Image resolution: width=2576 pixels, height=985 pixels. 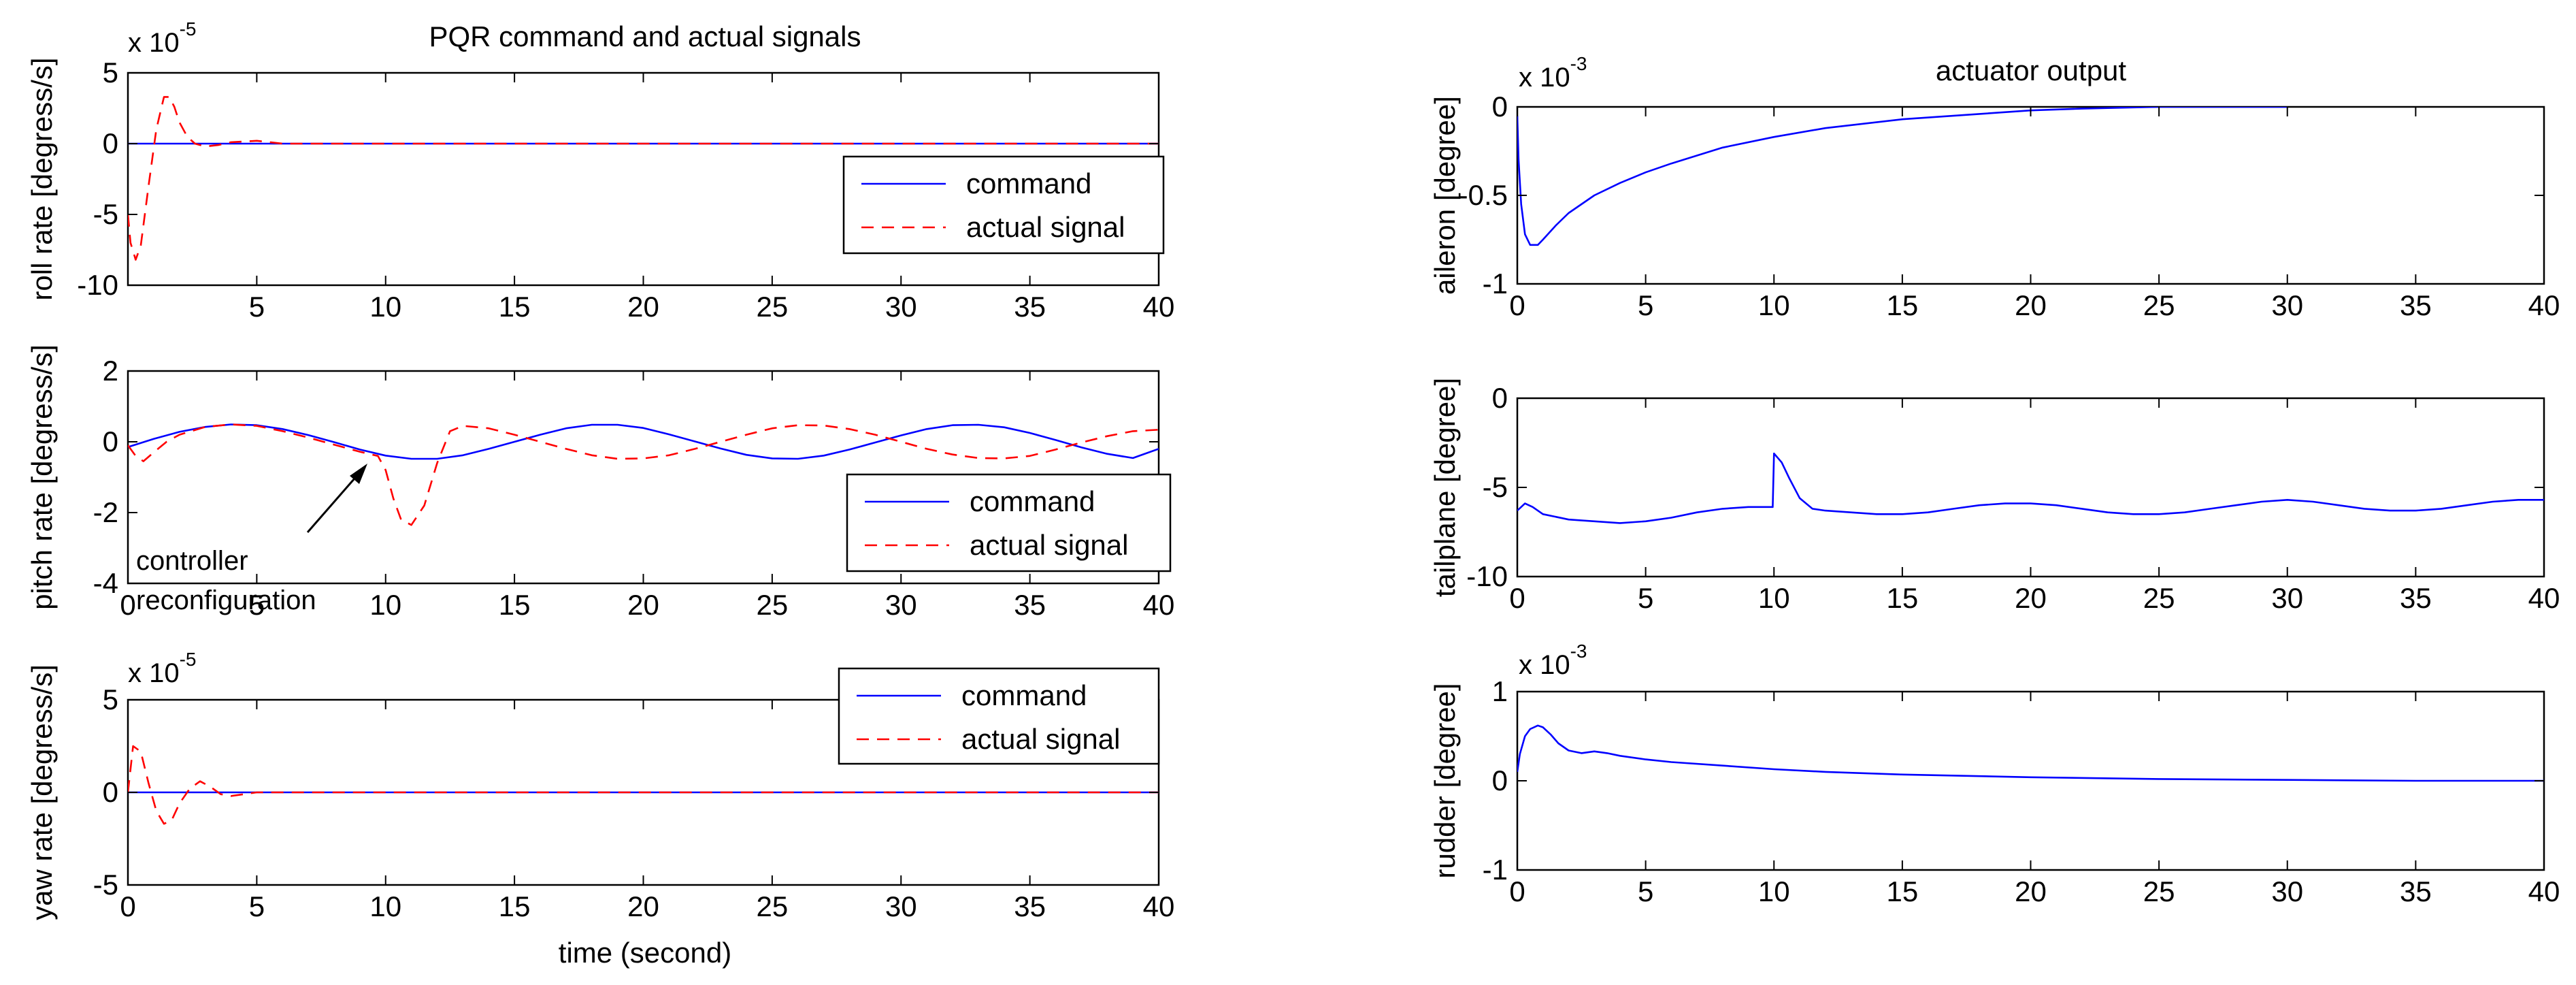 What do you see at coordinates (257, 605) in the screenshot?
I see `pitch-xtick-label: 5` at bounding box center [257, 605].